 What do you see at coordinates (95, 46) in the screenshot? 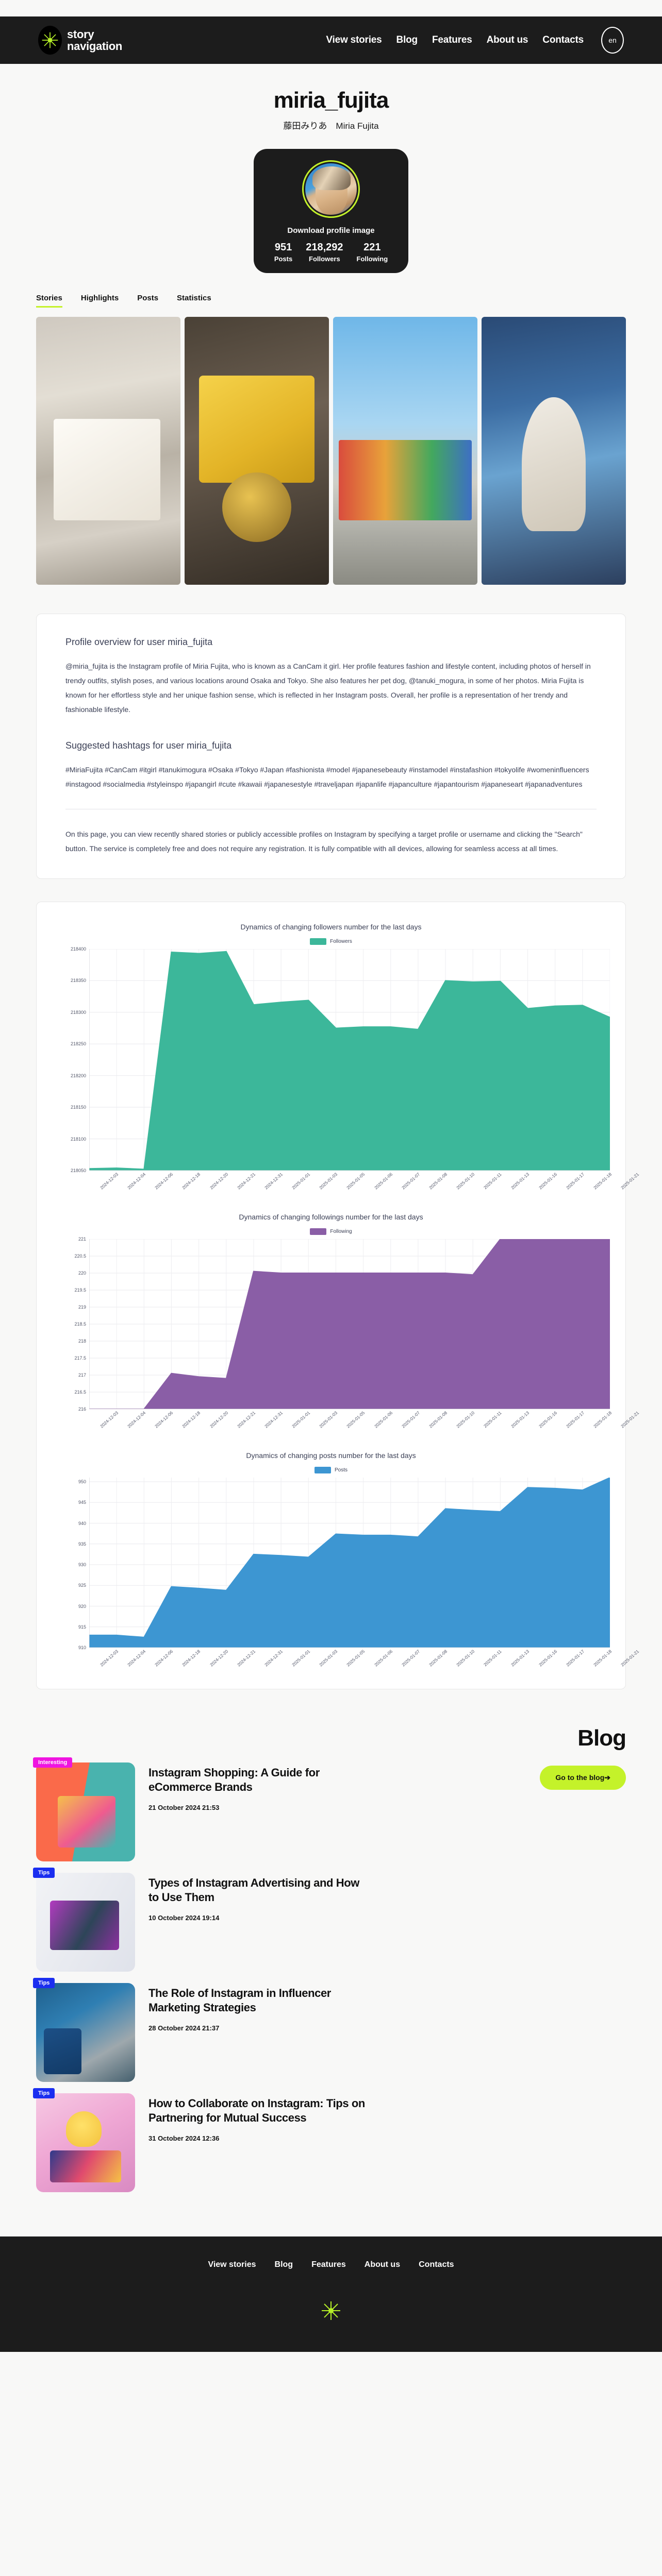
I see `logo-line-2: navigation` at bounding box center [95, 46].